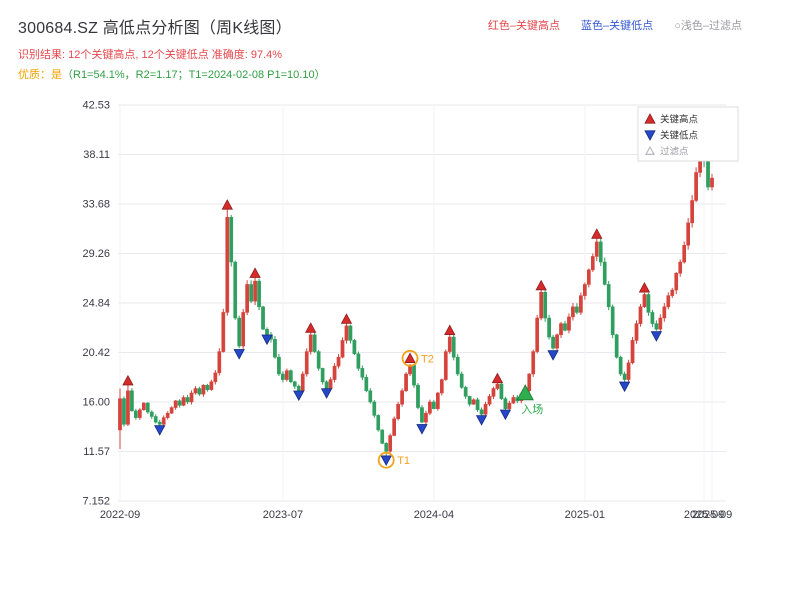 The width and height of the screenshot is (800, 600). I want to click on top-legend: 红色–关键高点 蓝色–关键低点 ○浅色–过滤点, so click(626, 25).